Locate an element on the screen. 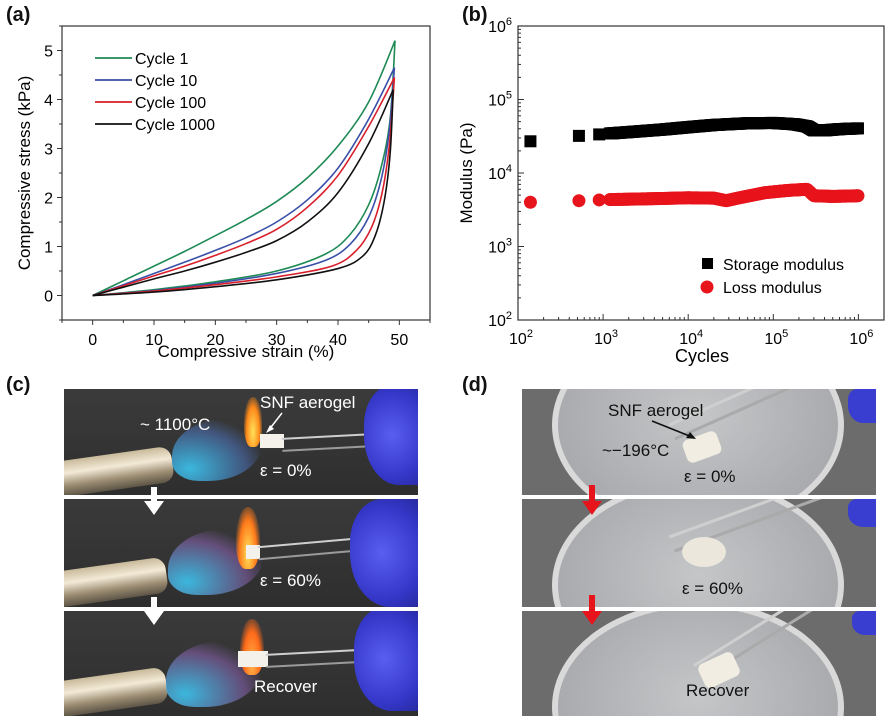 Image resolution: width=888 pixels, height=721 pixels. legend-label: Cycle 100 is located at coordinates (170, 103).